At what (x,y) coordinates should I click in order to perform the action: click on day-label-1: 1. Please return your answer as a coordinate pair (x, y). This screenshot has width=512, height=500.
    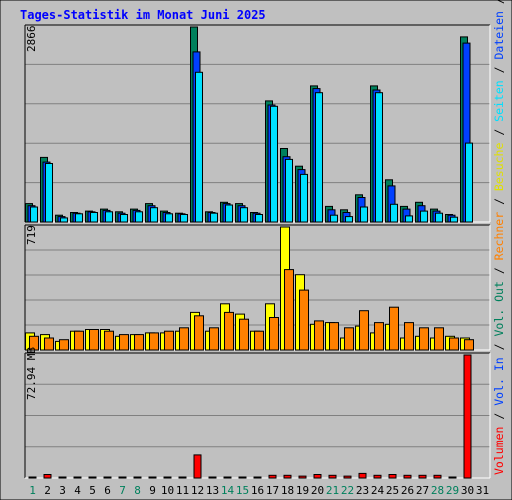
    Looking at the image, I should click on (32, 490).